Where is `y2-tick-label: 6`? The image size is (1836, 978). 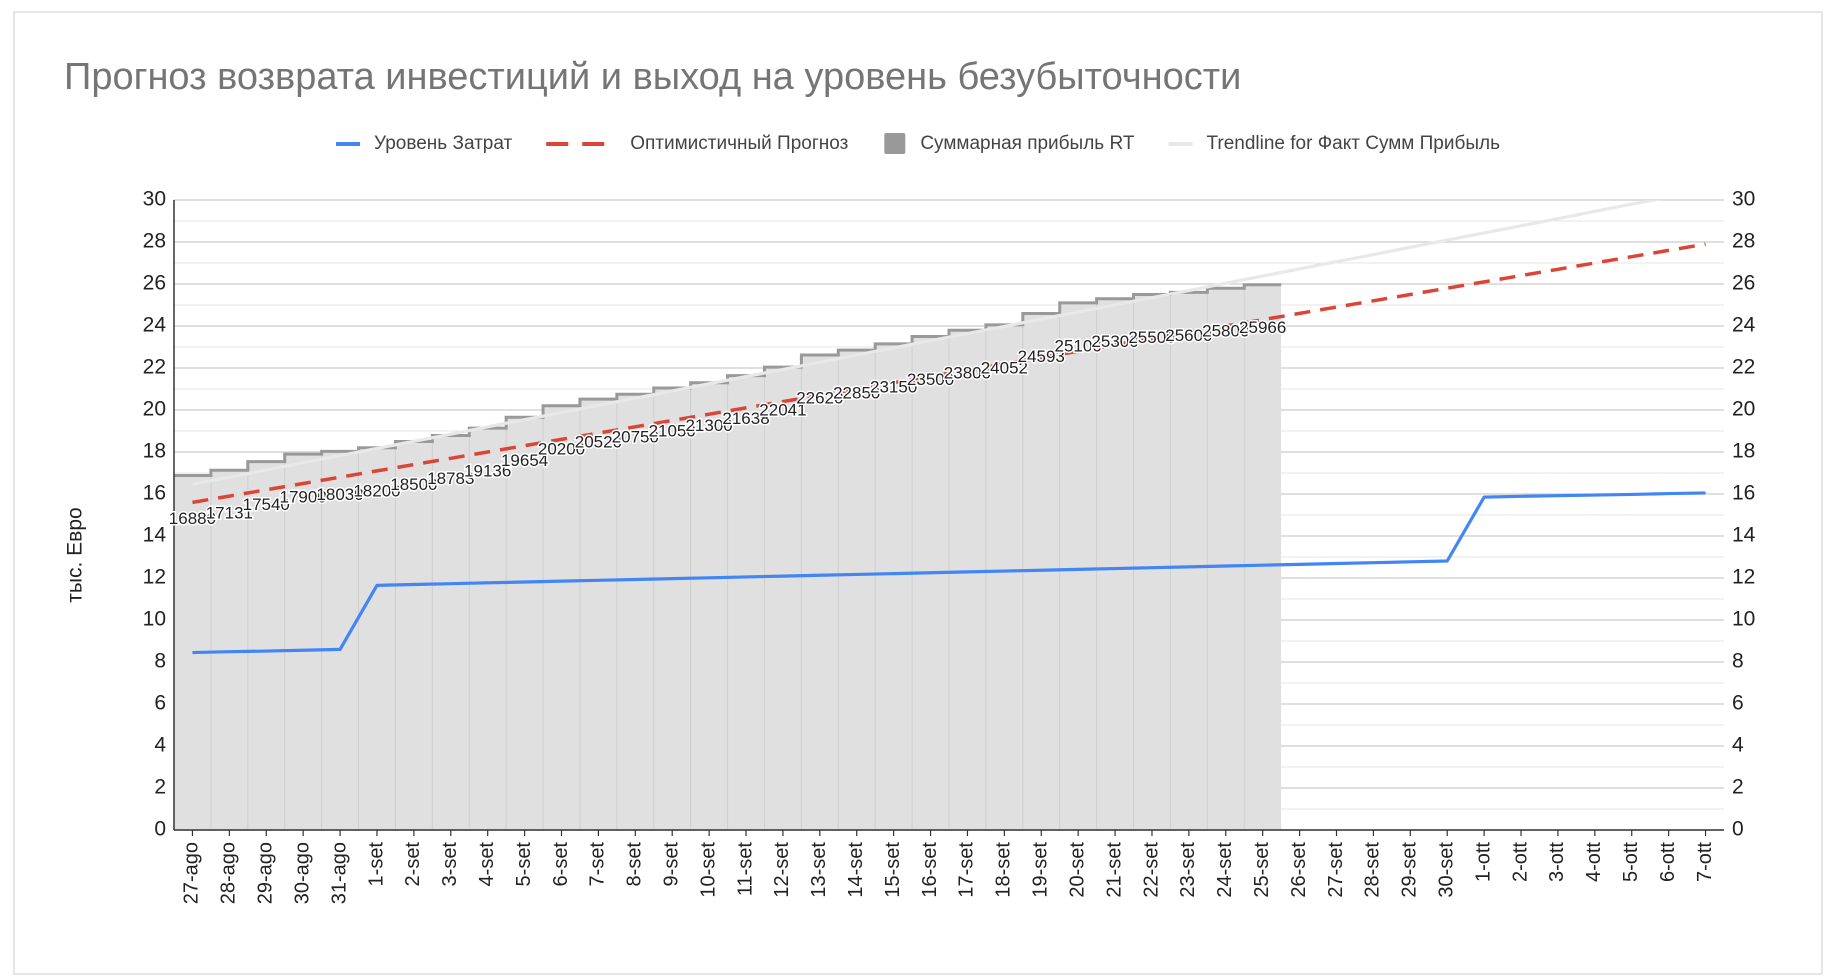
y2-tick-label: 6 is located at coordinates (1738, 703).